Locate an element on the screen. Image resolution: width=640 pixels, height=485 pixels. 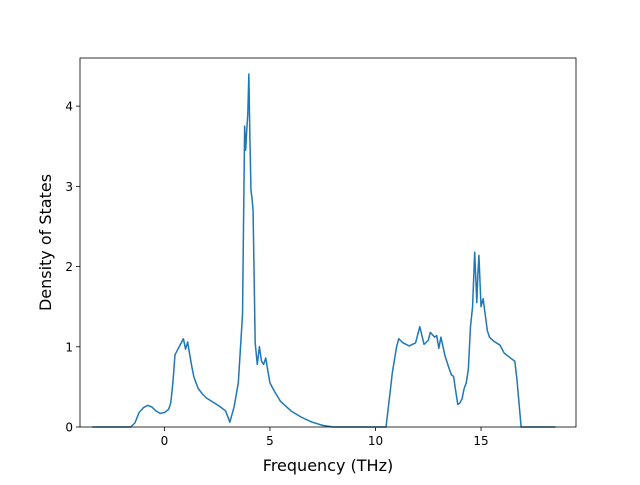
y-axis-label: Density of States is located at coordinates (45, 242).